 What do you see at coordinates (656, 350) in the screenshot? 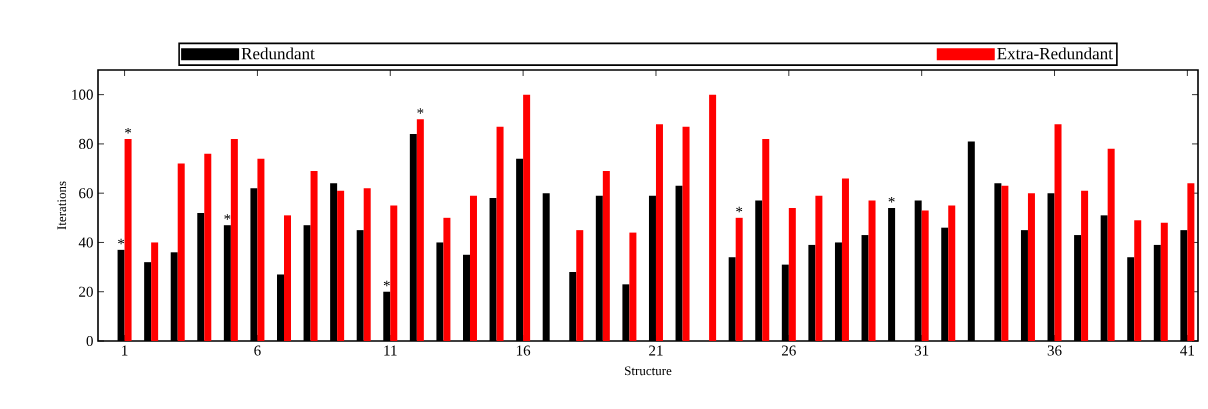
I see `x-tick-label: 21` at bounding box center [656, 350].